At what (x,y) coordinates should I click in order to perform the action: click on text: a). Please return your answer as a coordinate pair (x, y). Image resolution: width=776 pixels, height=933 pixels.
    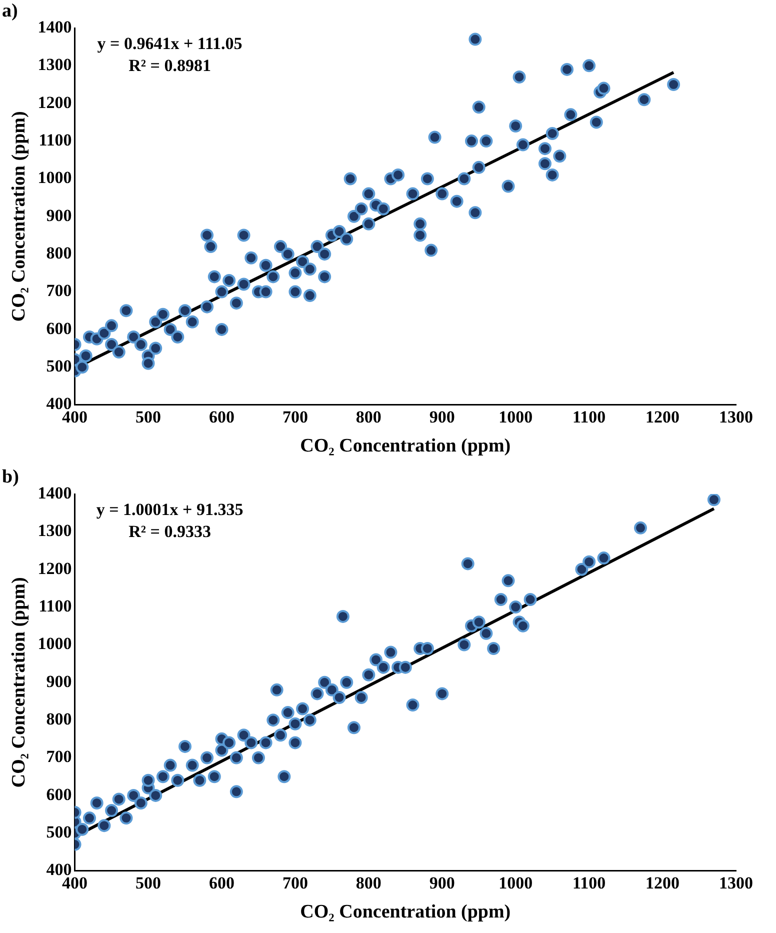
    Looking at the image, I should click on (10, 11).